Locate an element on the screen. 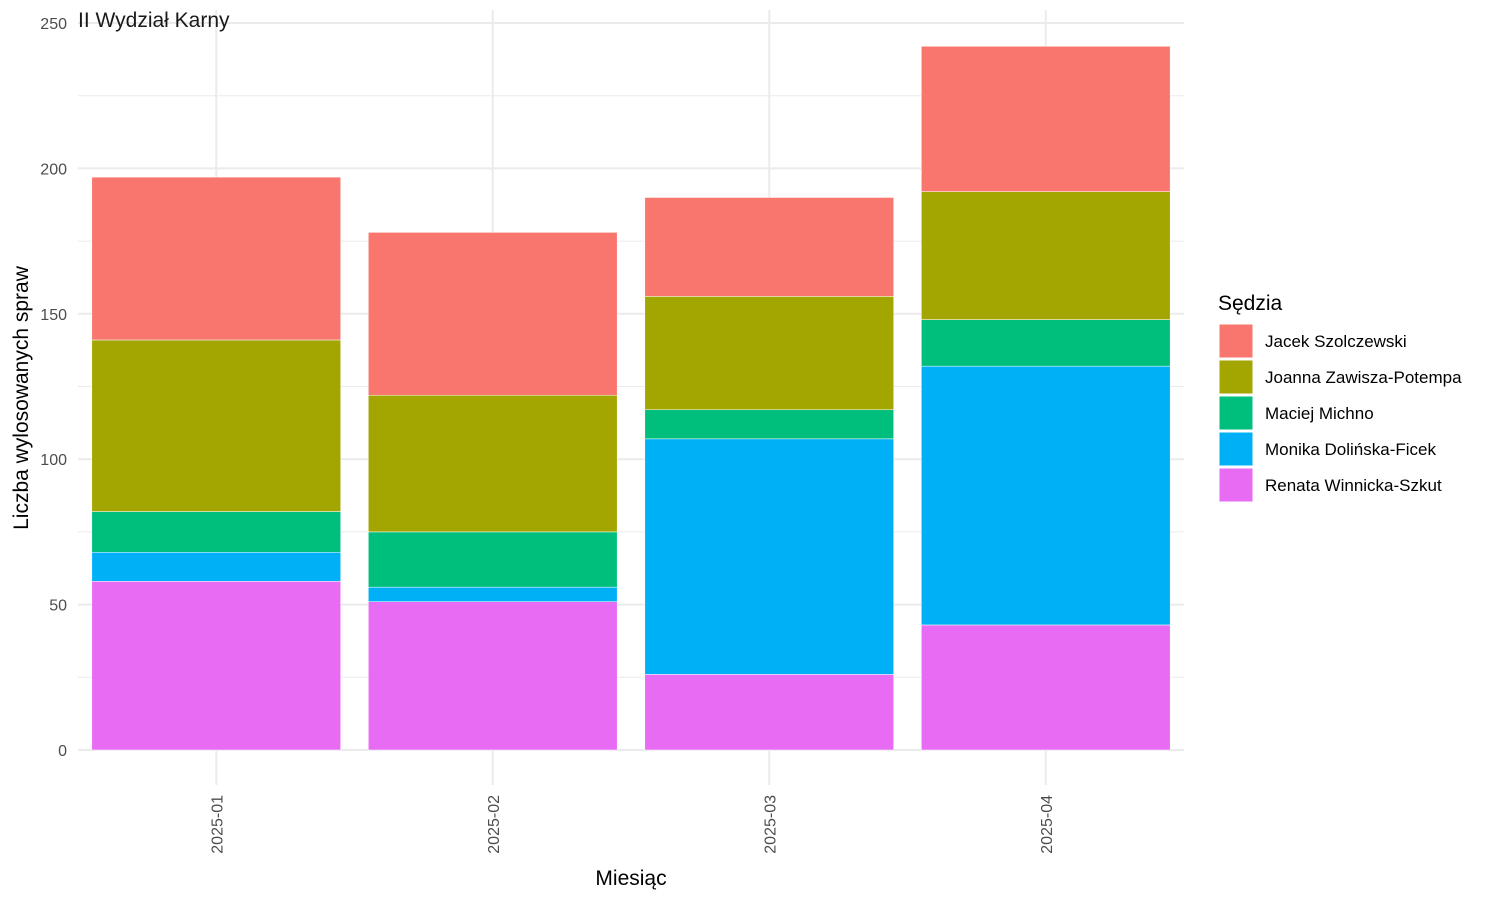 This screenshot has height=900, width=1500. legend-label: Maciej Michno is located at coordinates (1319, 413).